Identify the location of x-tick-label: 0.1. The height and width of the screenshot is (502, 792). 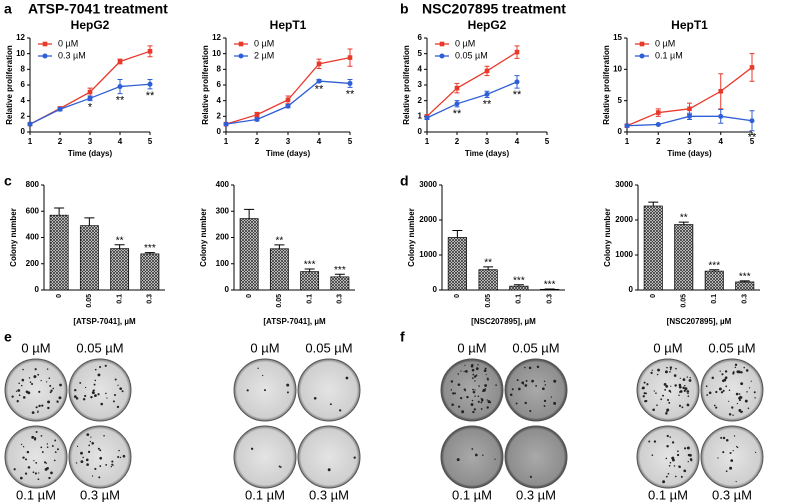
(519, 299).